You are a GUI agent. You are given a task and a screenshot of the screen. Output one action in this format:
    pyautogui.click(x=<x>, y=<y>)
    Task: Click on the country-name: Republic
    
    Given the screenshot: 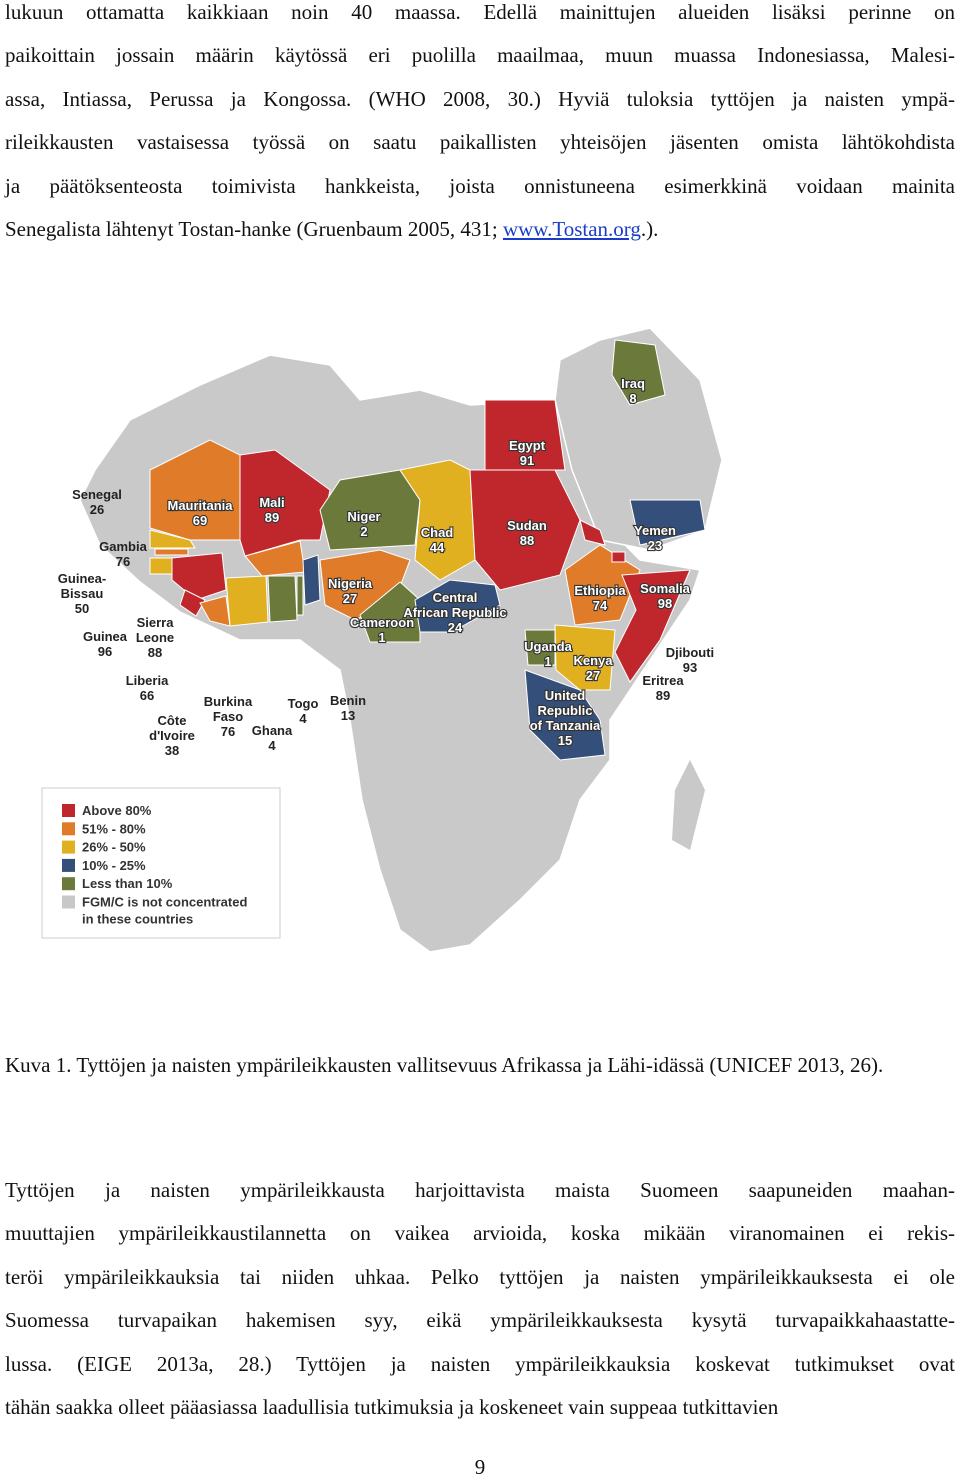 What is the action you would take?
    pyautogui.click(x=565, y=710)
    